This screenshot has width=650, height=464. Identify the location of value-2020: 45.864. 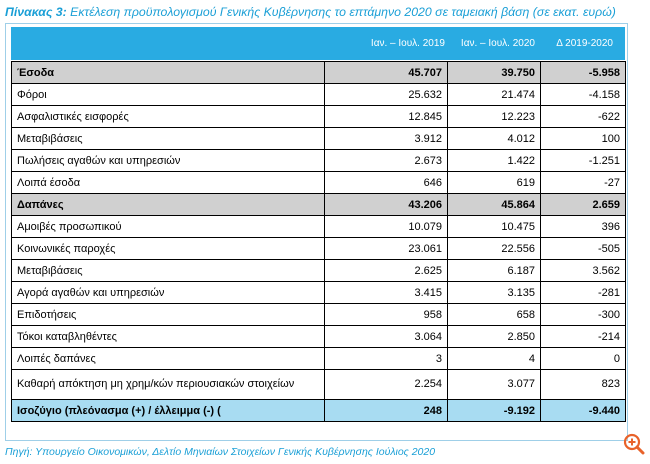
(494, 204).